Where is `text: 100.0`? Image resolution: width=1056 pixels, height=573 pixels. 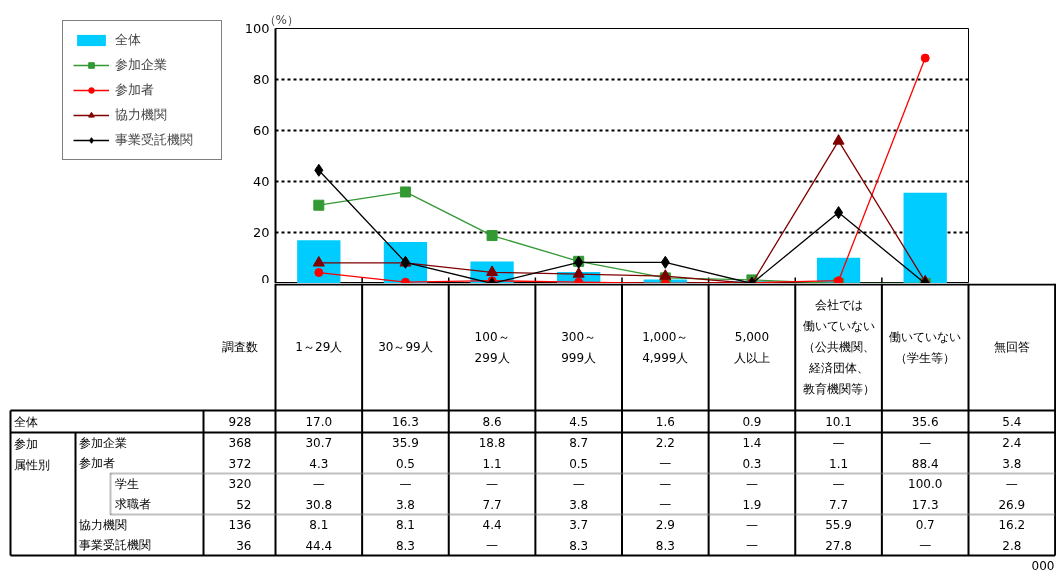
text: 100.0 is located at coordinates (925, 484).